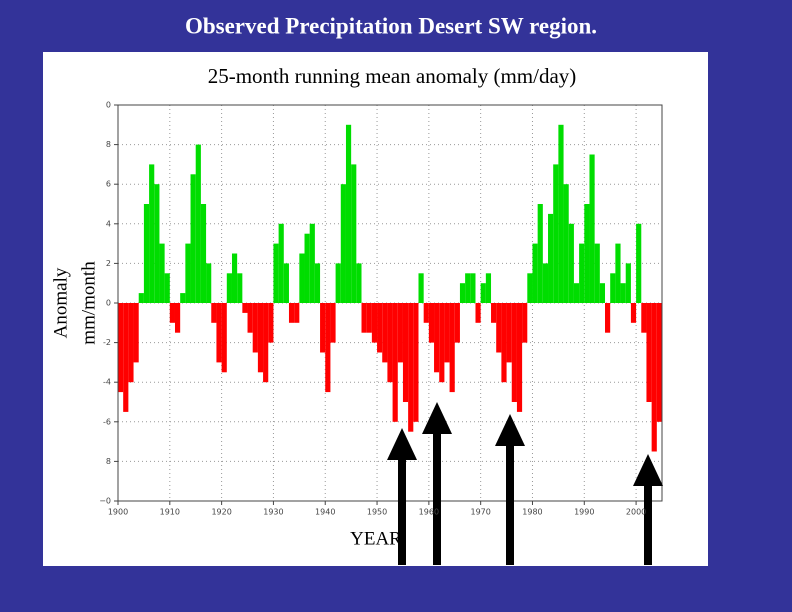 This screenshot has width=792, height=612. Describe the element at coordinates (377, 512) in the screenshot. I see `x-tick-label: 1950` at that location.